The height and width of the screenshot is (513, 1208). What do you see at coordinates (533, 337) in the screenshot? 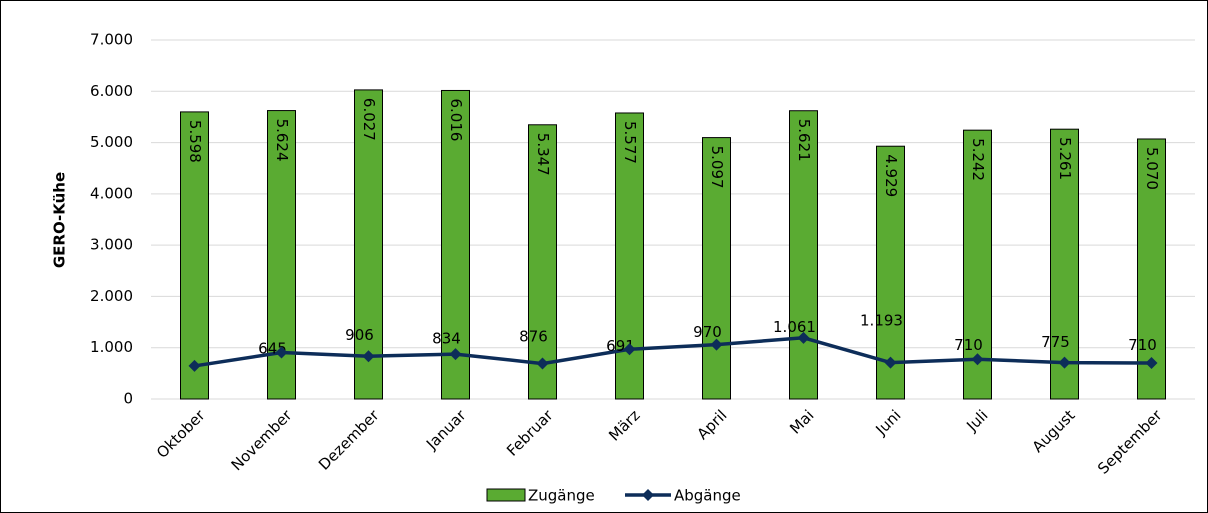
I see `data-label: 876` at bounding box center [533, 337].